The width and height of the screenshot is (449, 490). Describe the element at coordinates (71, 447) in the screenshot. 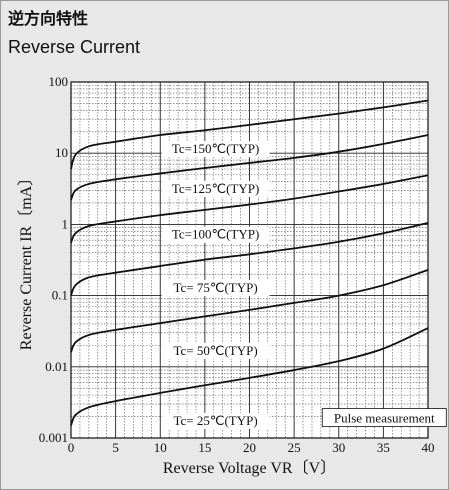

I see `x-tick-label: 0` at that location.